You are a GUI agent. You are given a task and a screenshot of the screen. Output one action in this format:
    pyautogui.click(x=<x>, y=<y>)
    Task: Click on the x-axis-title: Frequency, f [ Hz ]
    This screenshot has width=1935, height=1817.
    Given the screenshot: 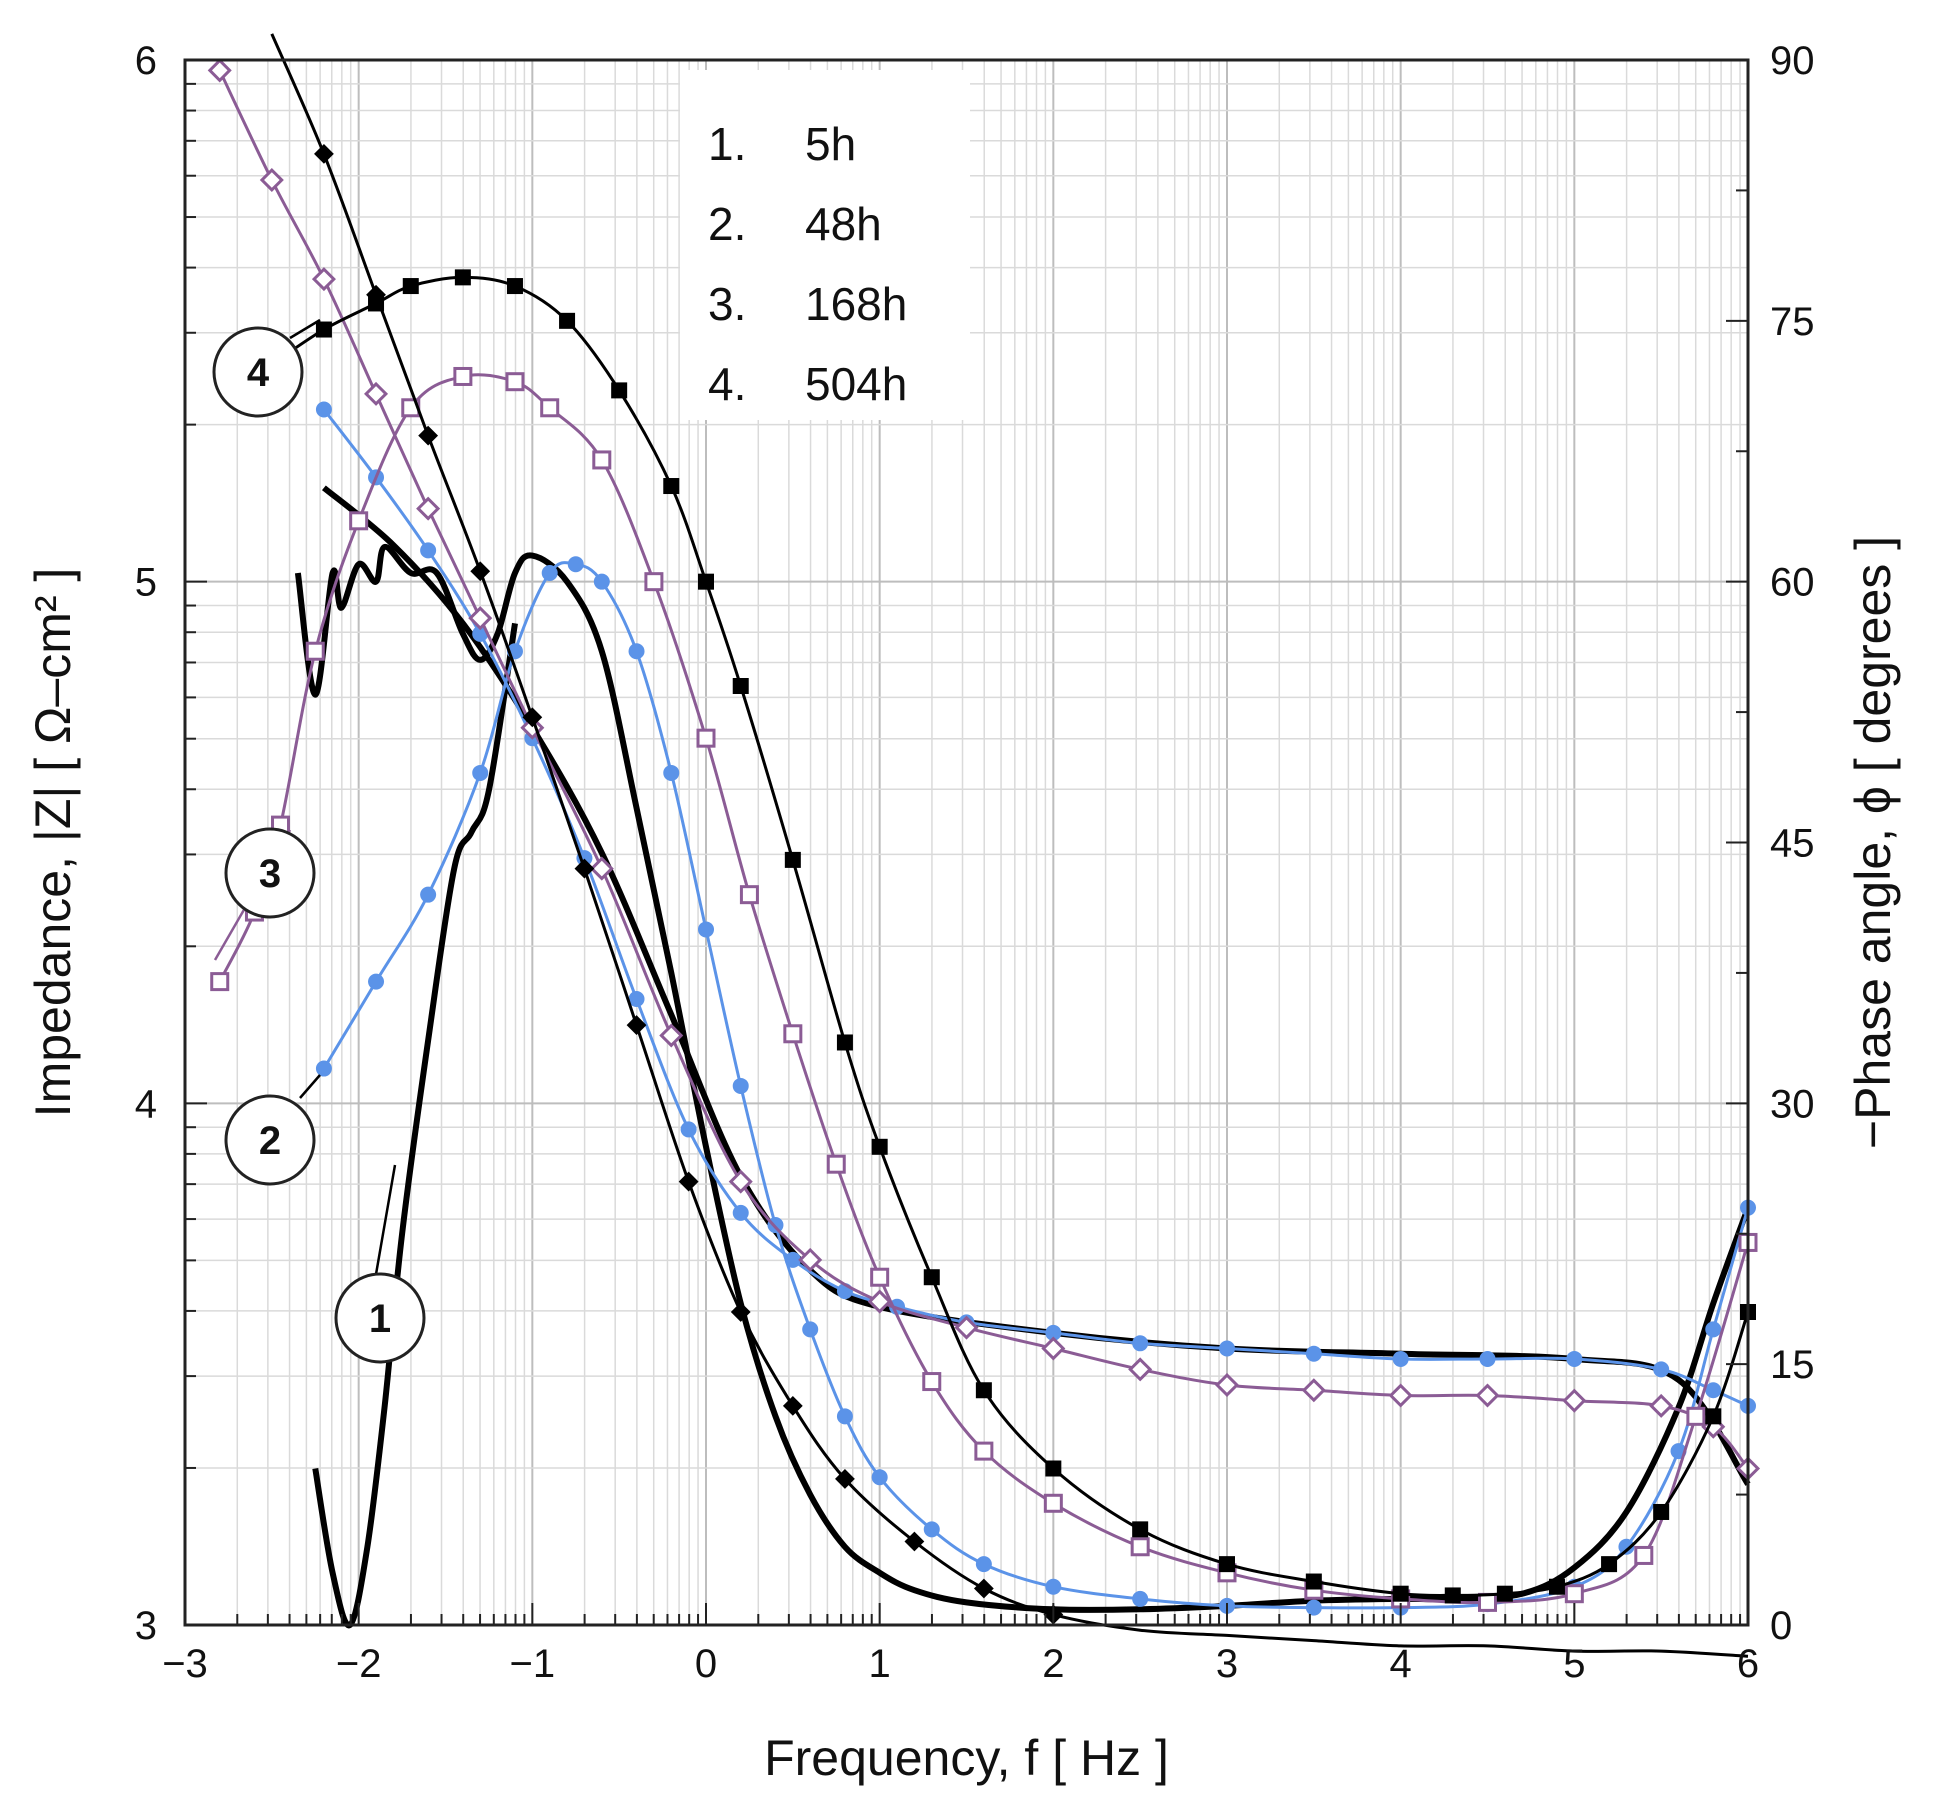 What is the action you would take?
    pyautogui.click(x=966, y=1758)
    